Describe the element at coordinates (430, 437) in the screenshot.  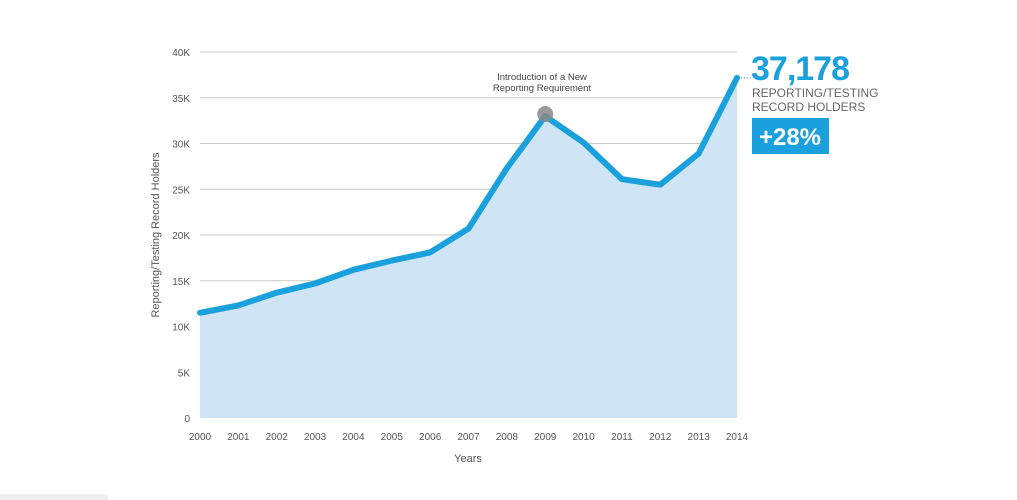
I see `x-tick-label: 2006` at that location.